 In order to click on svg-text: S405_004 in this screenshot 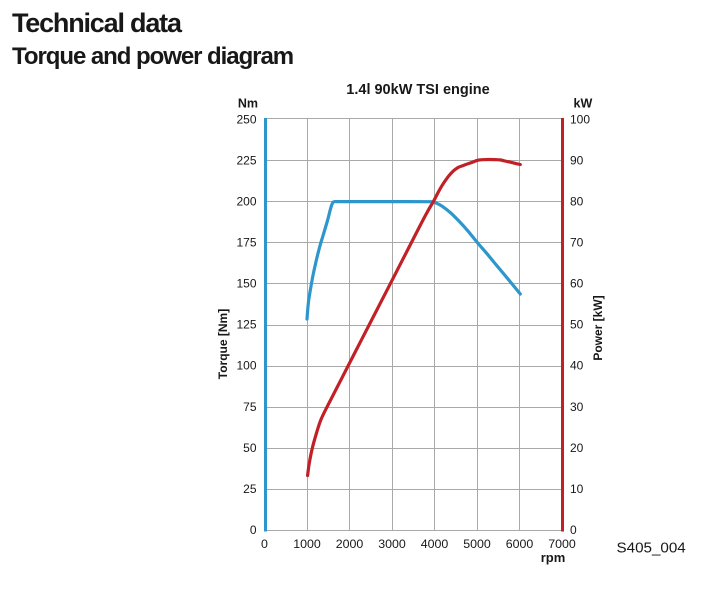, I will do `click(651, 548)`.